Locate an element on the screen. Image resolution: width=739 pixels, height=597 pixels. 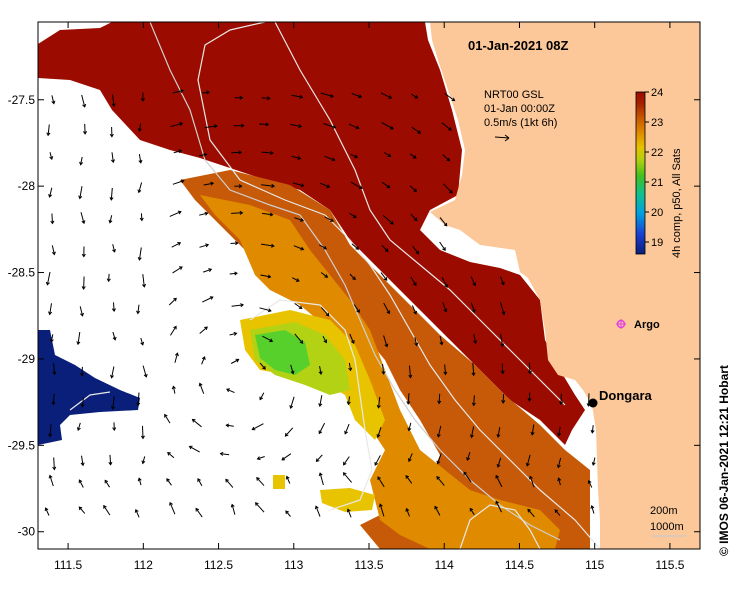
product-line-1: NRT00 GSL is located at coordinates (514, 95).